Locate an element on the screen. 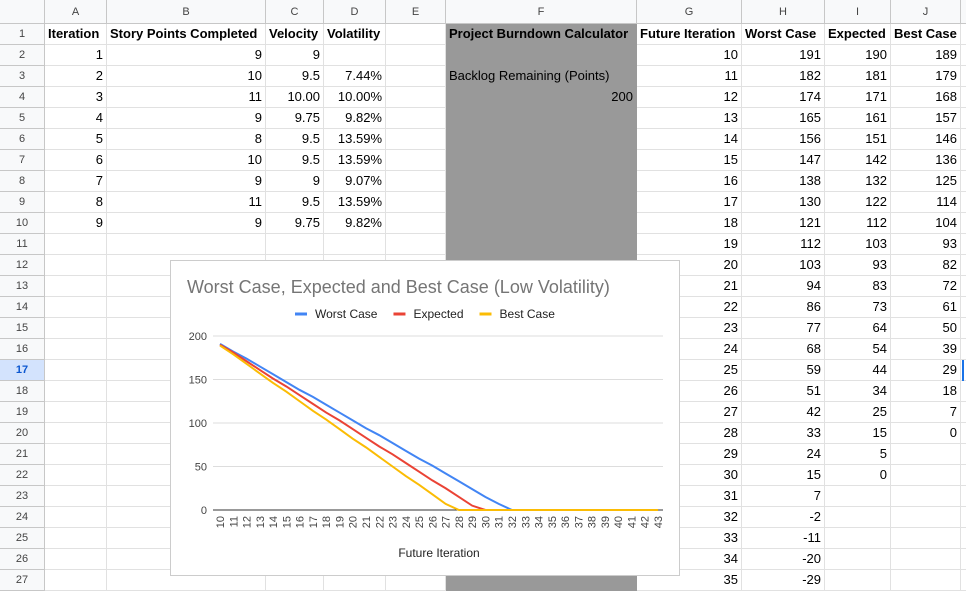 The image size is (966, 591). cell: 17 is located at coordinates (689, 202).